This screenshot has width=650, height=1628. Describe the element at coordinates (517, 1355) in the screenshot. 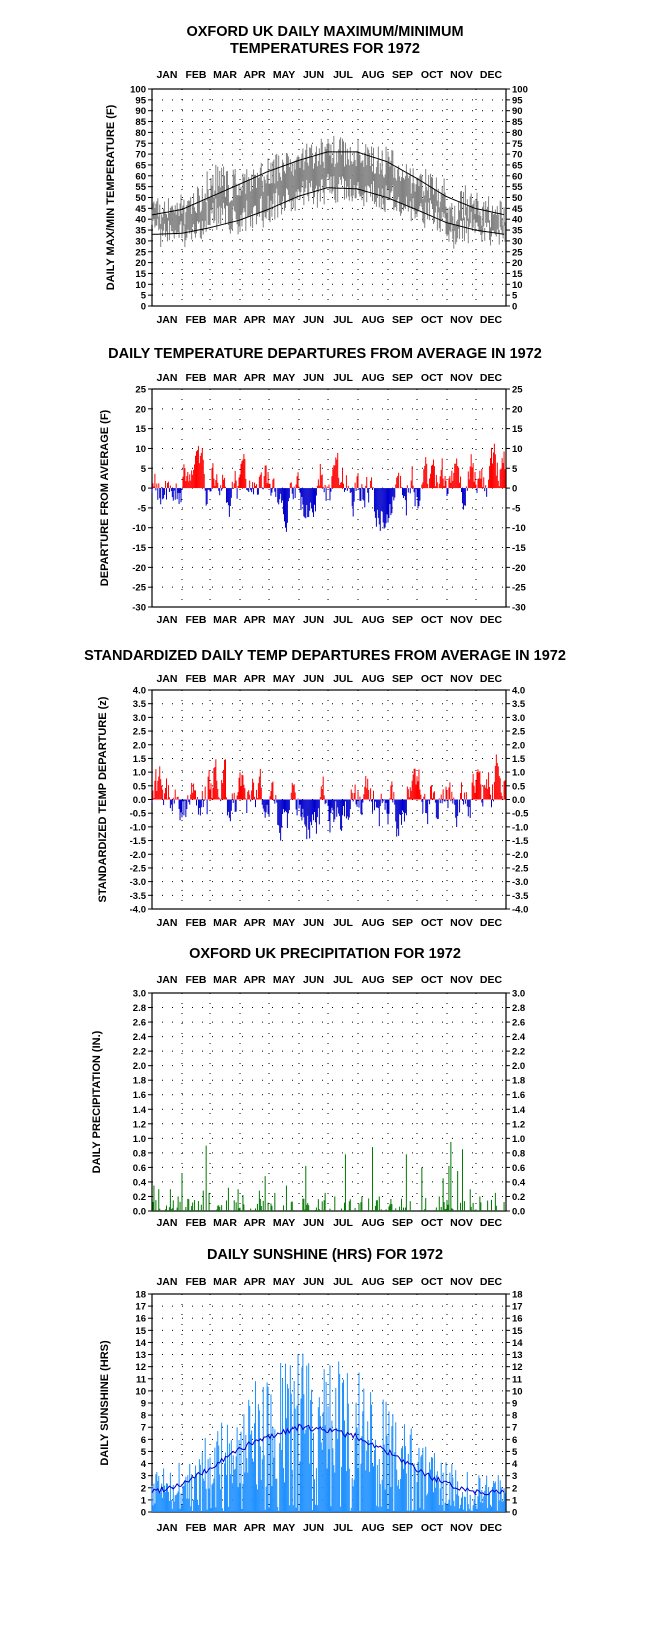

I see `y-tick-label-right: 13` at that location.